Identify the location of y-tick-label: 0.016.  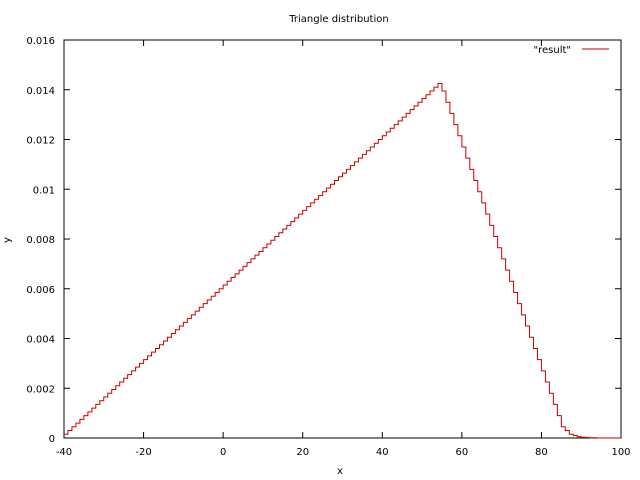
(40, 41).